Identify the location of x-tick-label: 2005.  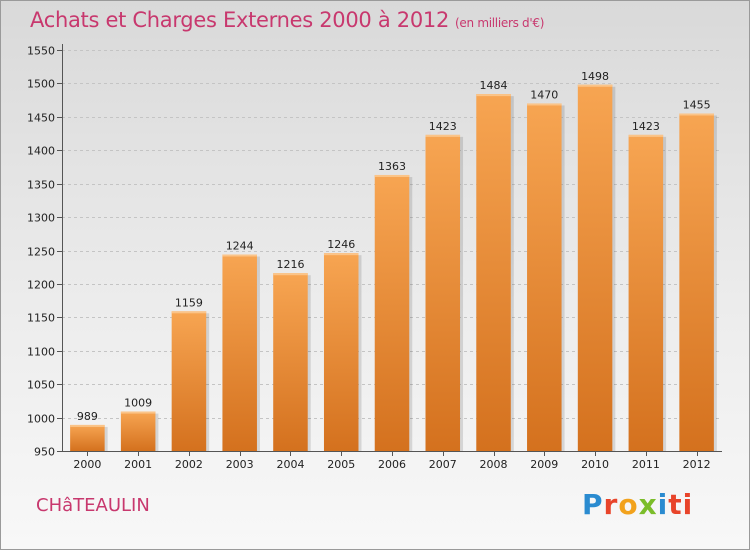
(341, 464).